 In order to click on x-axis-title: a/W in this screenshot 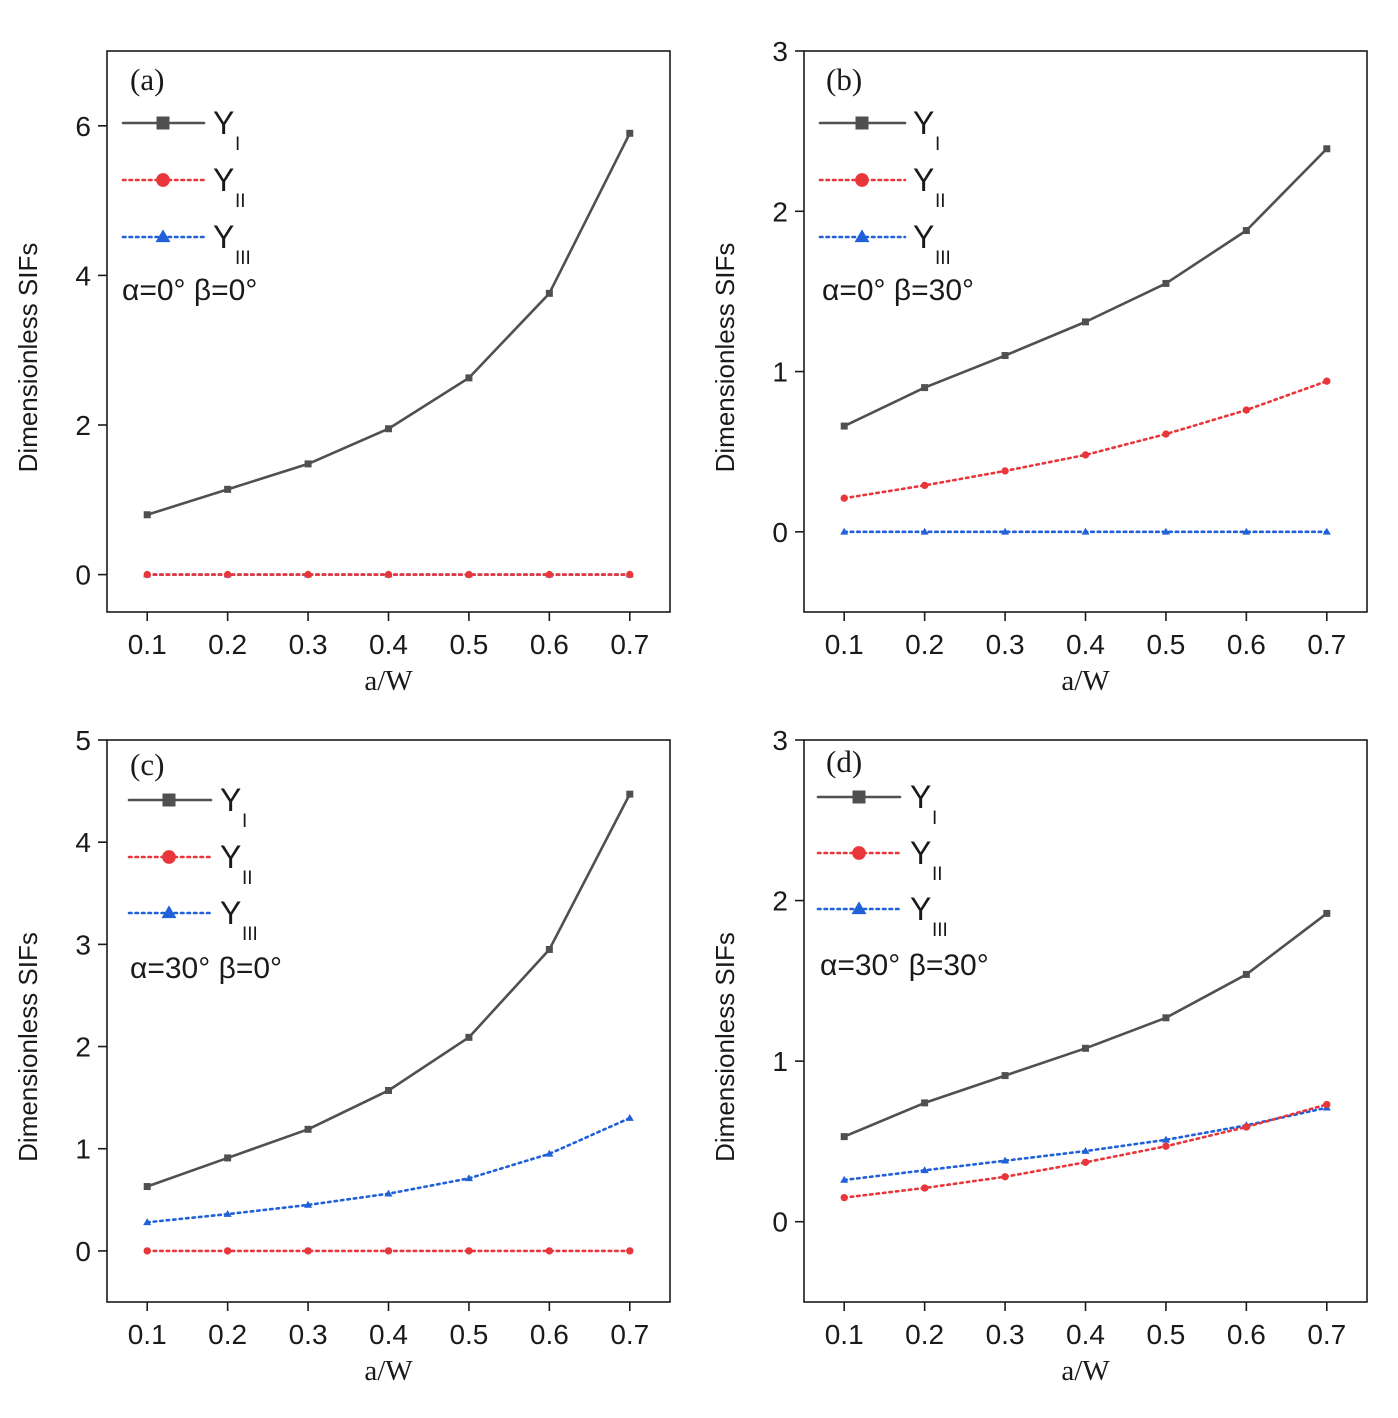, I will do `click(388, 1371)`.